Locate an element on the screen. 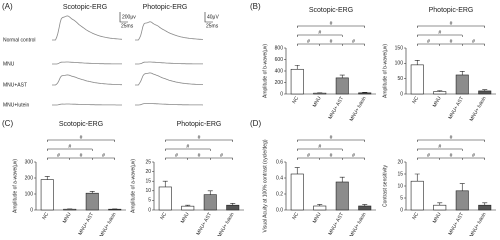  panel-label: (B) is located at coordinates (255, 6).